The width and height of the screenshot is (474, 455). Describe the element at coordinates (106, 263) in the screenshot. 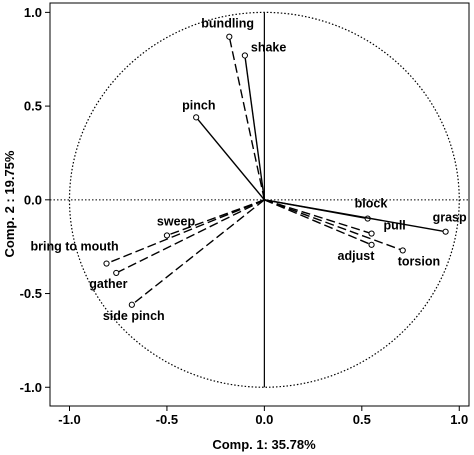

I see `point-bring-to-mouth` at that location.